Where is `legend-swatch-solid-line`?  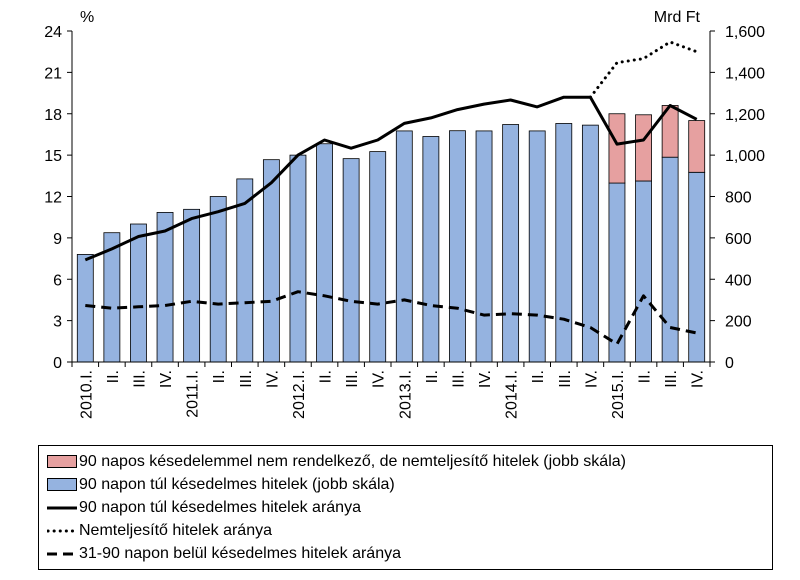 legend-swatch-solid-line is located at coordinates (62, 508).